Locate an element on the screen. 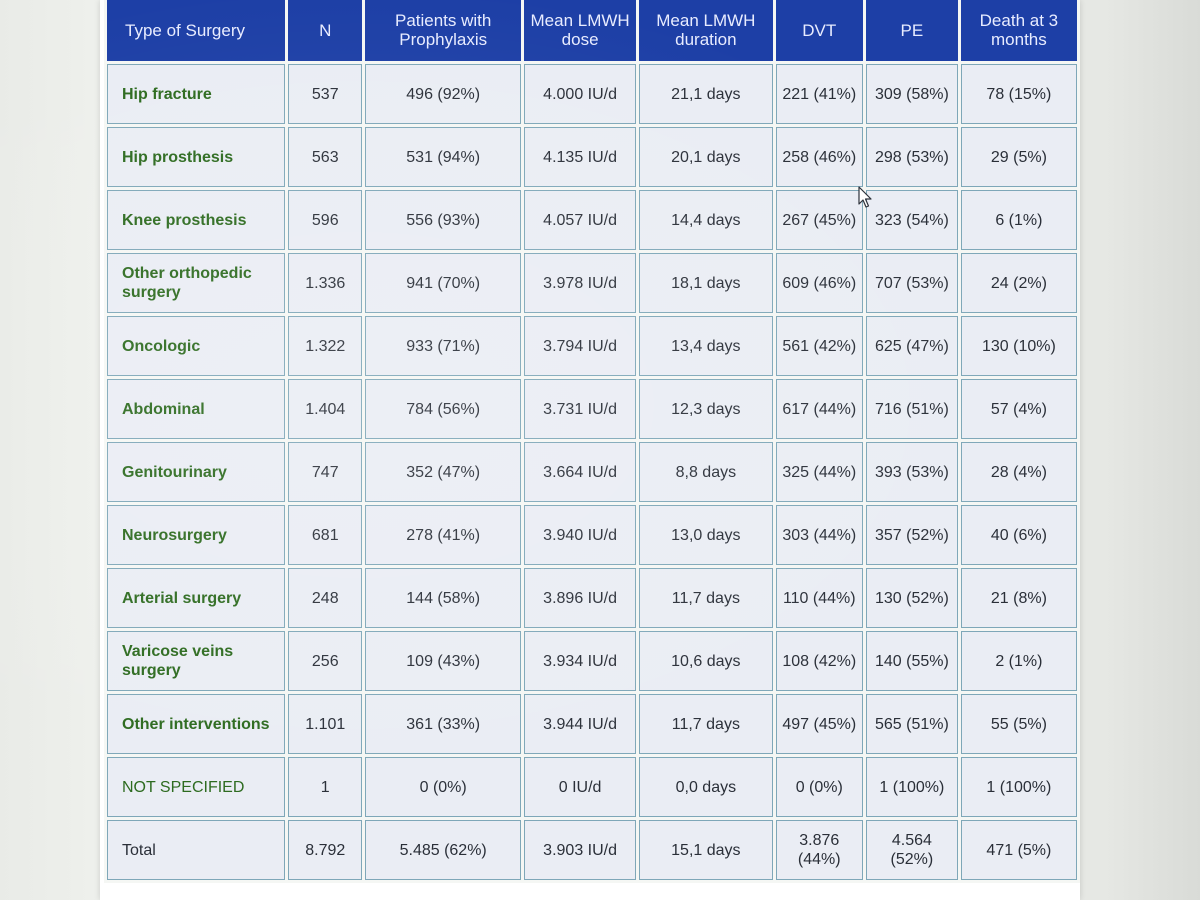 The width and height of the screenshot is (1200, 900). cell-prophylaxis: 109 (43%) is located at coordinates (443, 661).